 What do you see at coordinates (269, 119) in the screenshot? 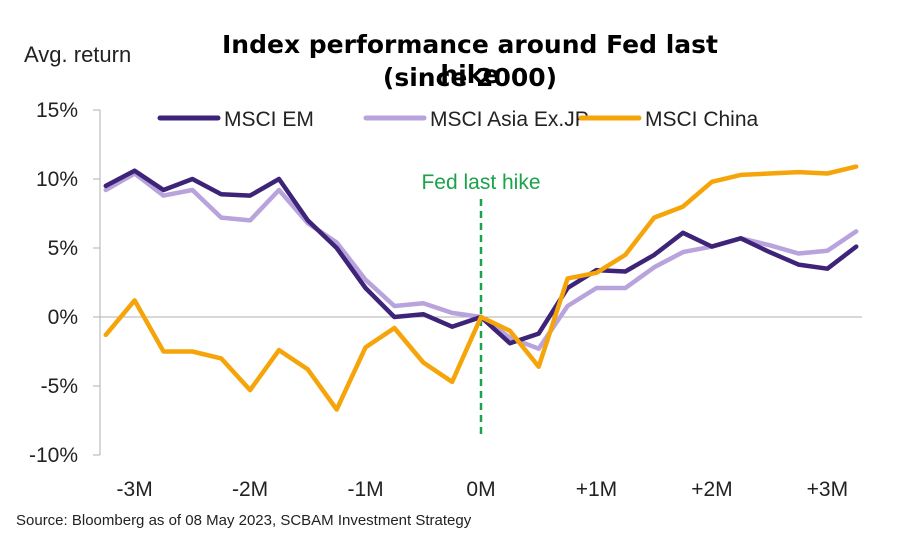
I see `legend-label: MSCI EM` at bounding box center [269, 119].